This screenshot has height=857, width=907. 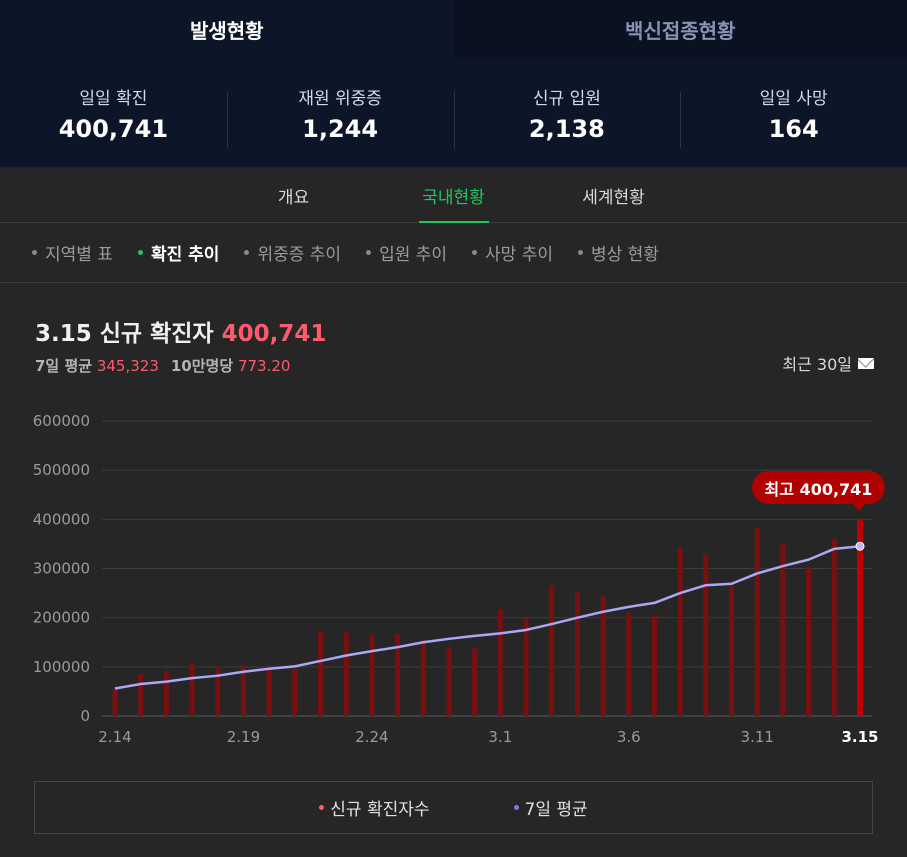 I want to click on stat-daily-deaths: 일일 사망 164, so click(x=793, y=116).